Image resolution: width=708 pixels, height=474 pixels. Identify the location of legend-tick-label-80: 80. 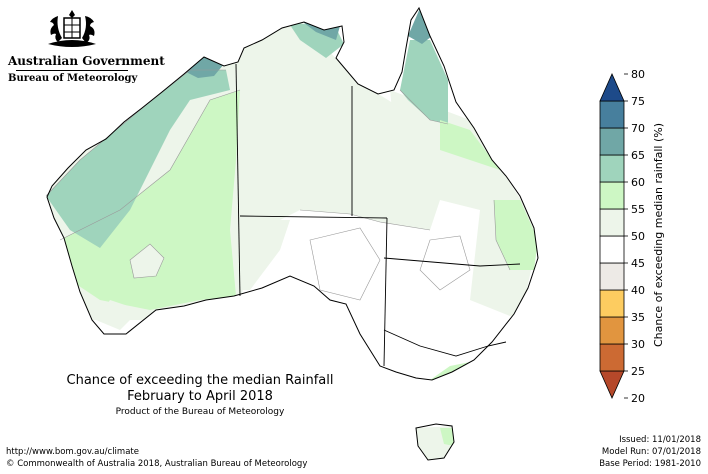
(638, 74).